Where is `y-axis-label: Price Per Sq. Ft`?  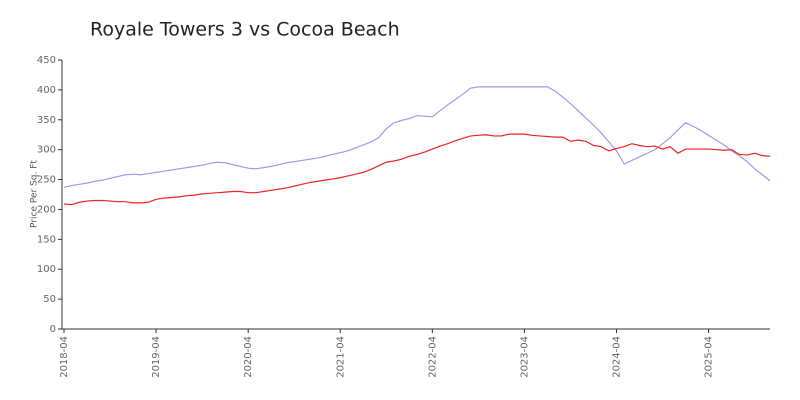
y-axis-label: Price Per Sq. Ft is located at coordinates (35, 194).